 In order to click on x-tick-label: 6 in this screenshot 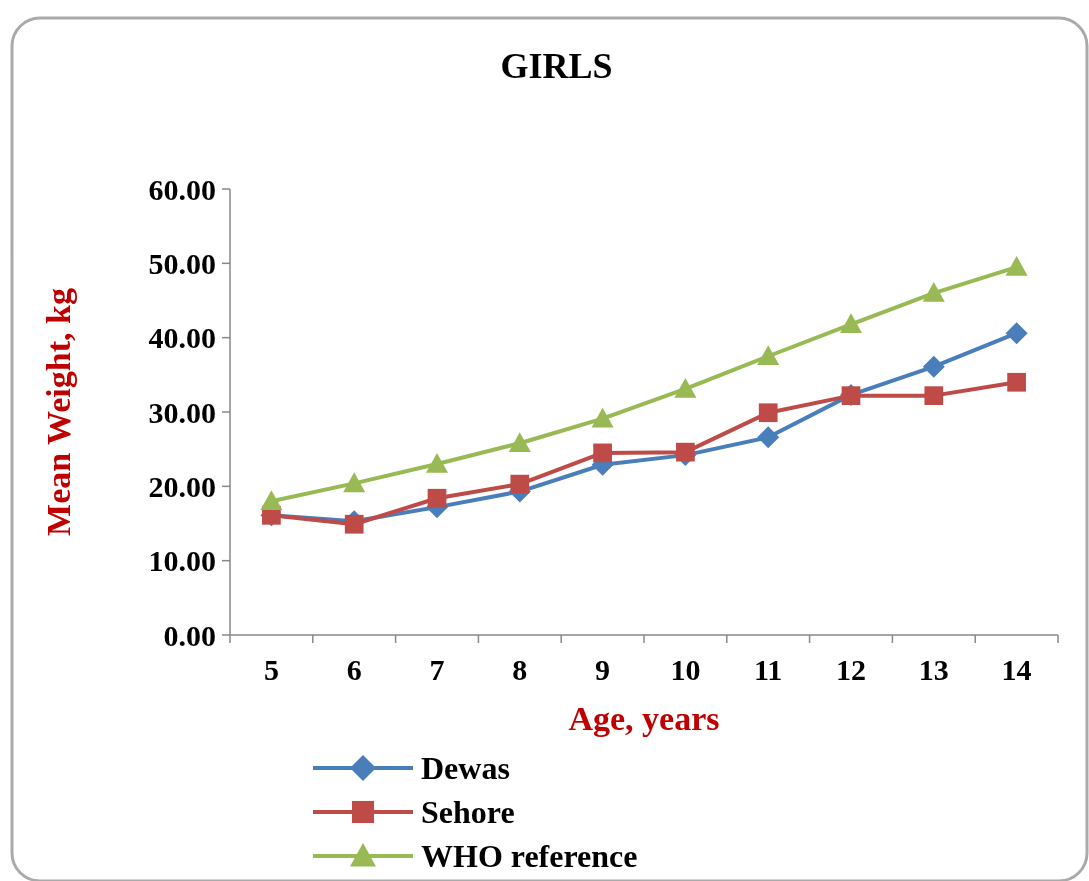, I will do `click(354, 669)`.